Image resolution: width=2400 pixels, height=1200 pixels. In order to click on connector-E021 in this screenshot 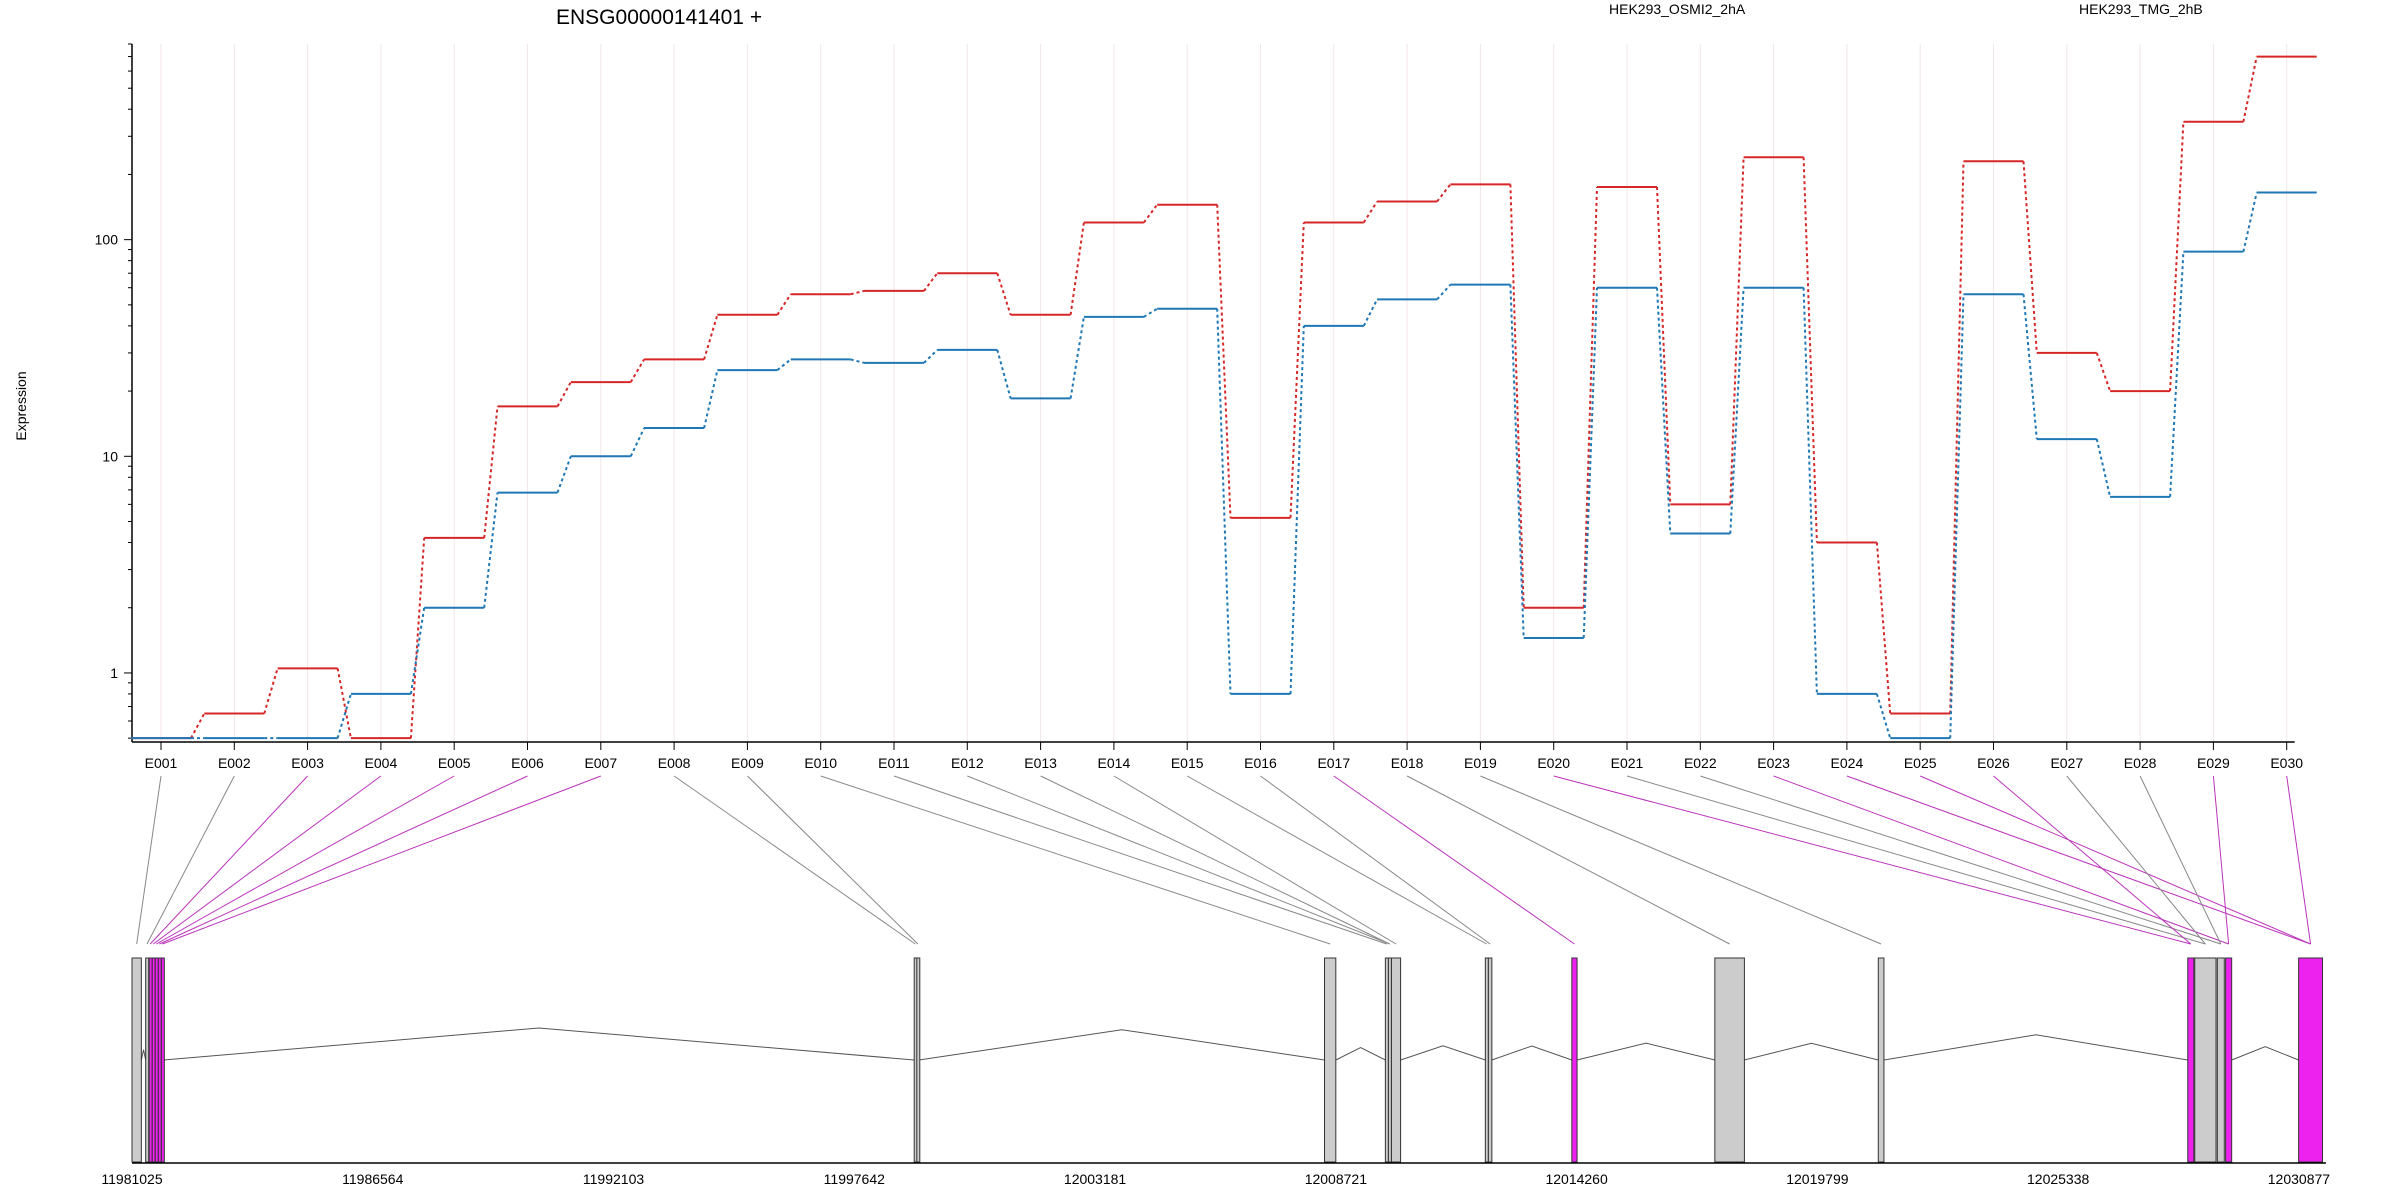, I will do `click(1916, 860)`.